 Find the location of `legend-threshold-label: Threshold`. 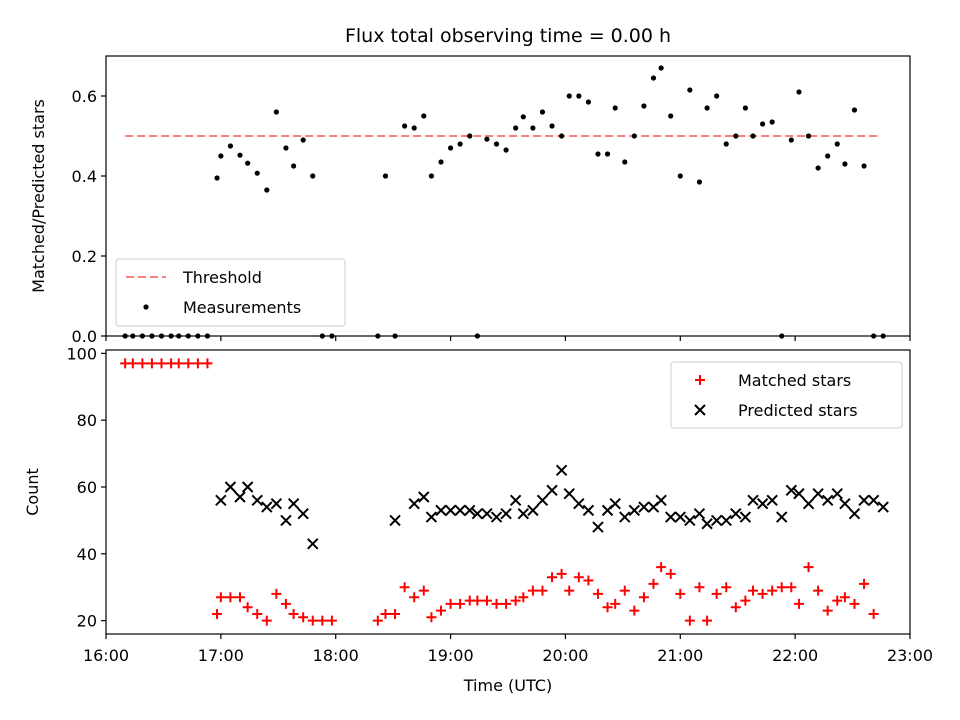

legend-threshold-label: Threshold is located at coordinates (222, 277).